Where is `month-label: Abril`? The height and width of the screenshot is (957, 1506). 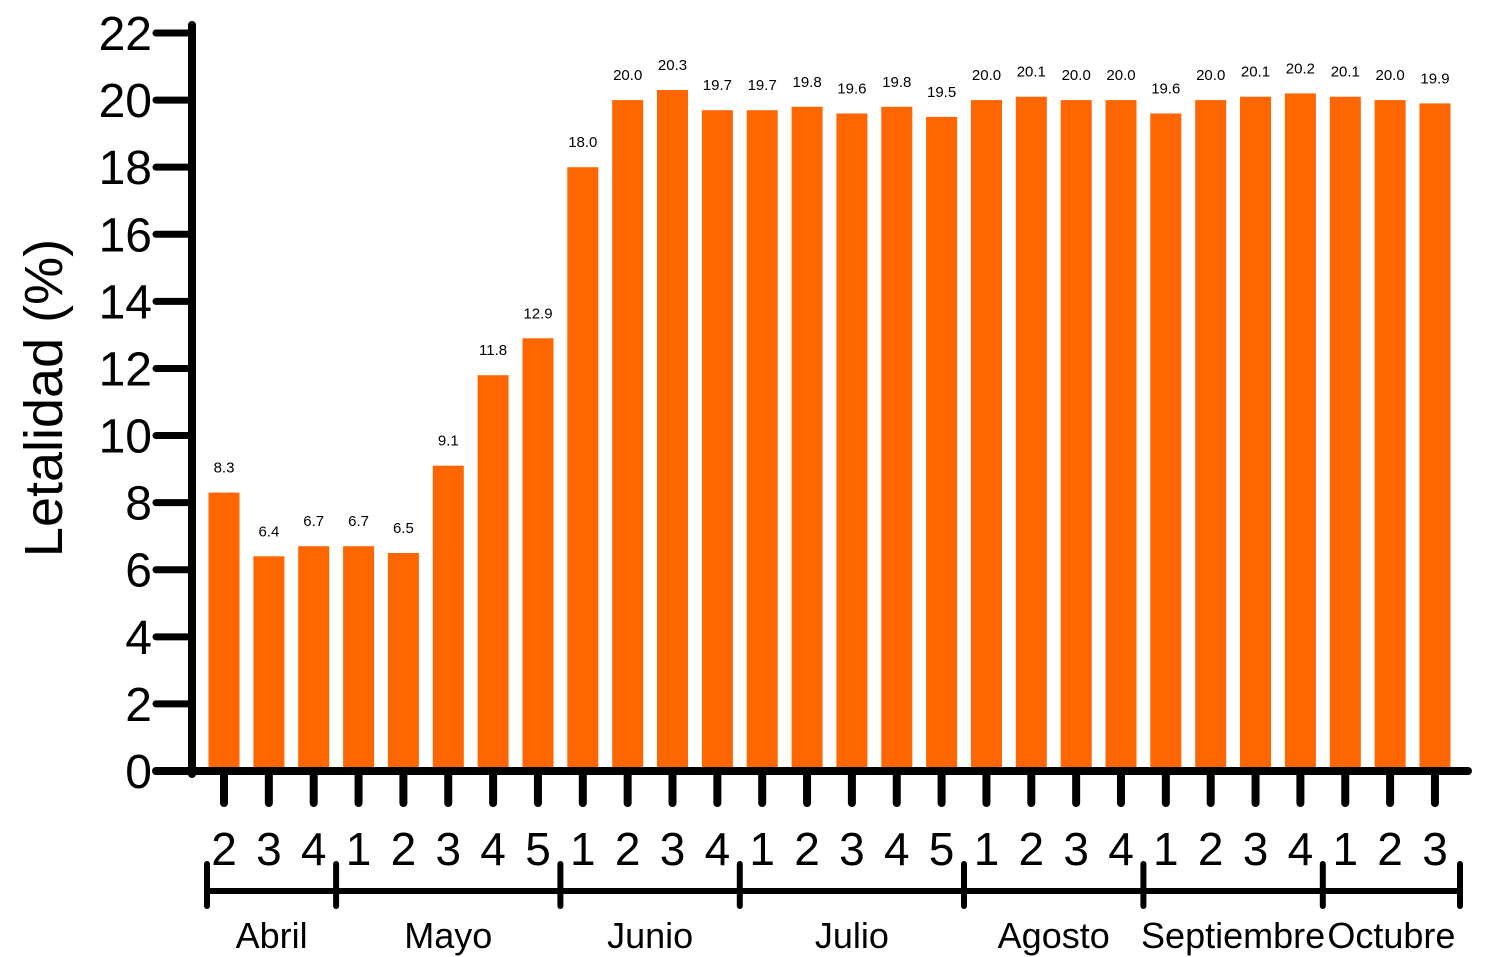 month-label: Abril is located at coordinates (272, 935).